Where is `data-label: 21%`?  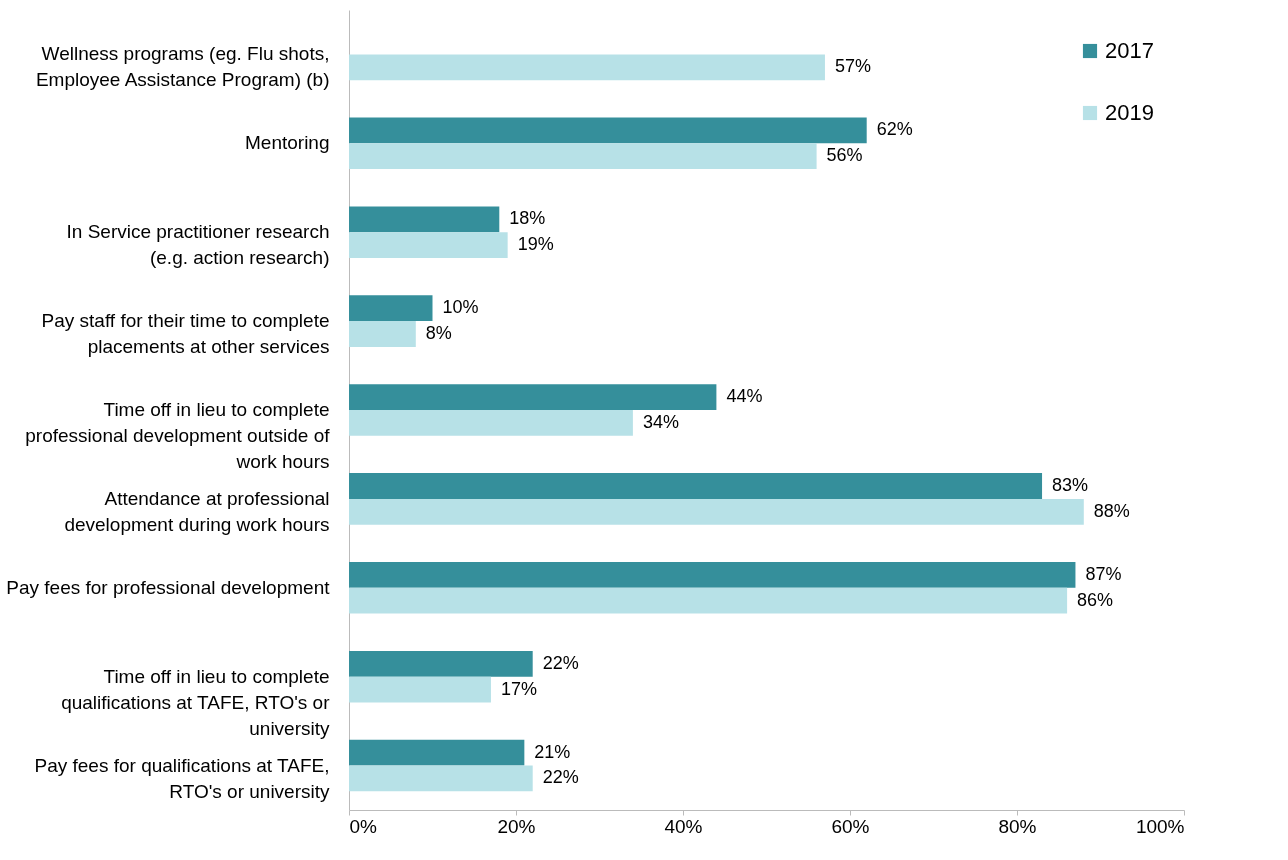 data-label: 21% is located at coordinates (552, 751).